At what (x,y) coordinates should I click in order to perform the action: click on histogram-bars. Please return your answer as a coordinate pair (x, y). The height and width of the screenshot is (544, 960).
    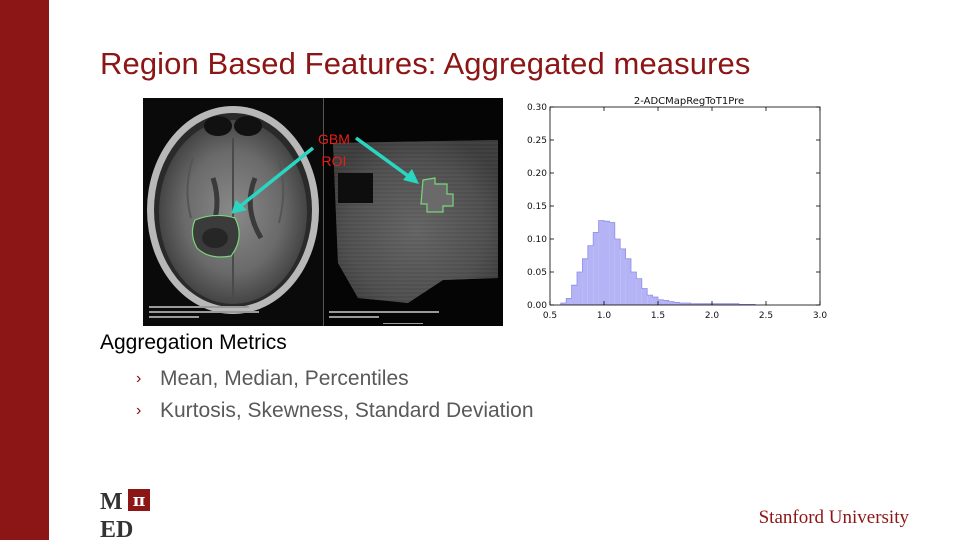
    Looking at the image, I should click on (658, 262).